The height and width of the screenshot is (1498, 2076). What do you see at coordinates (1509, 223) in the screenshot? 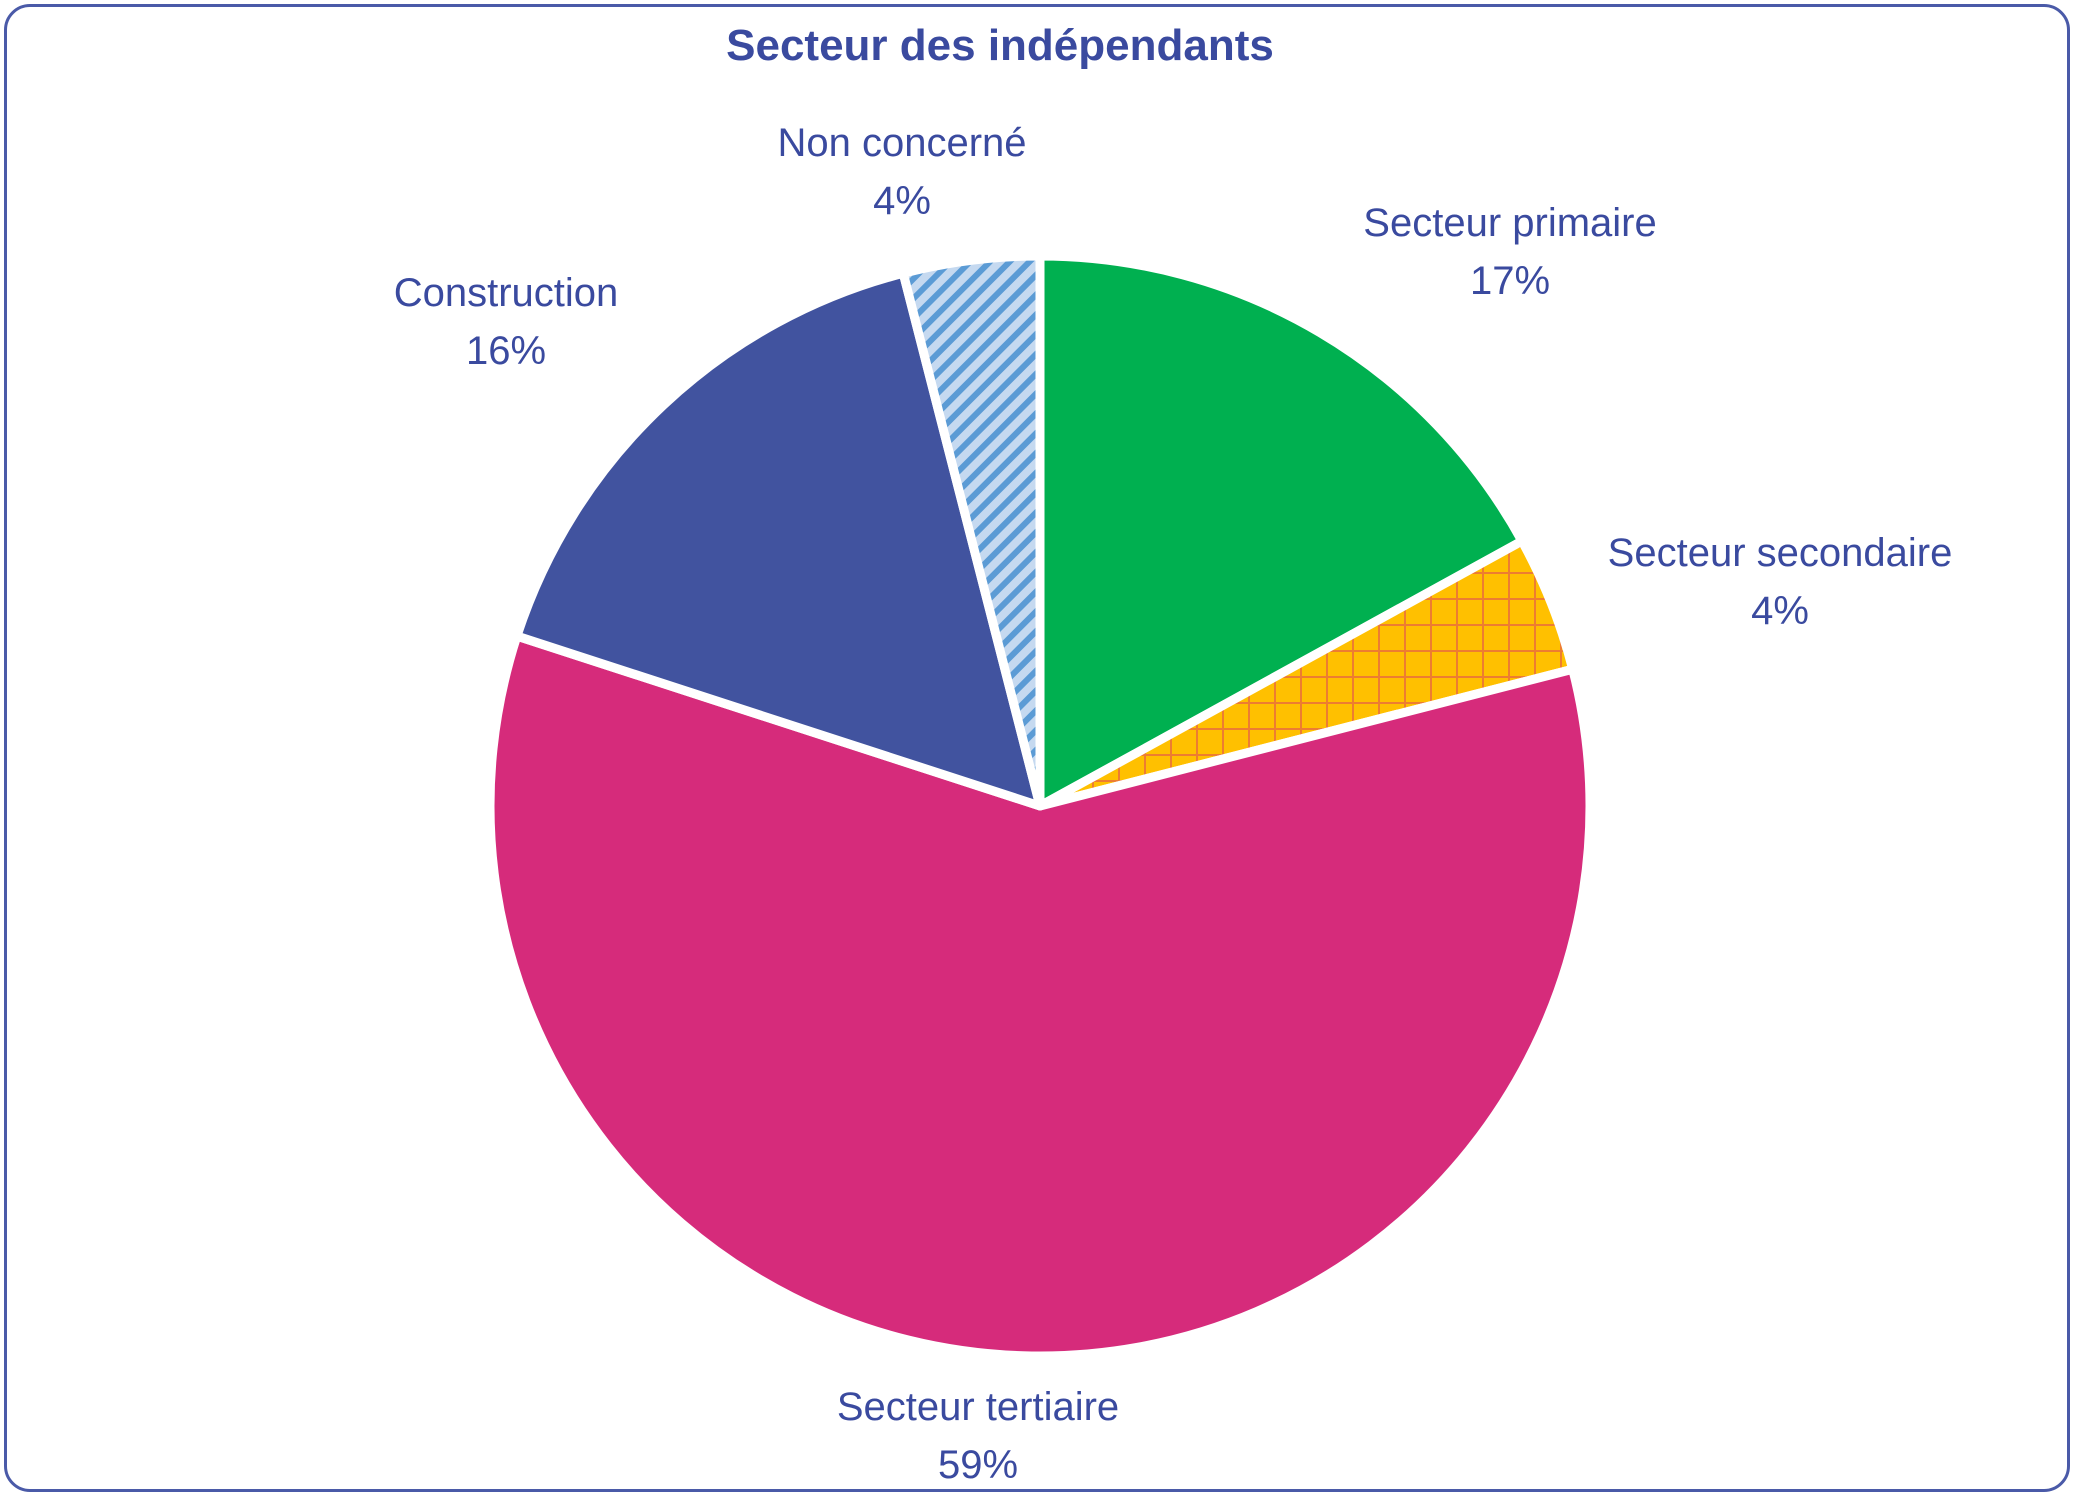
I see `slice-label-name: Secteur primaire` at bounding box center [1509, 223].